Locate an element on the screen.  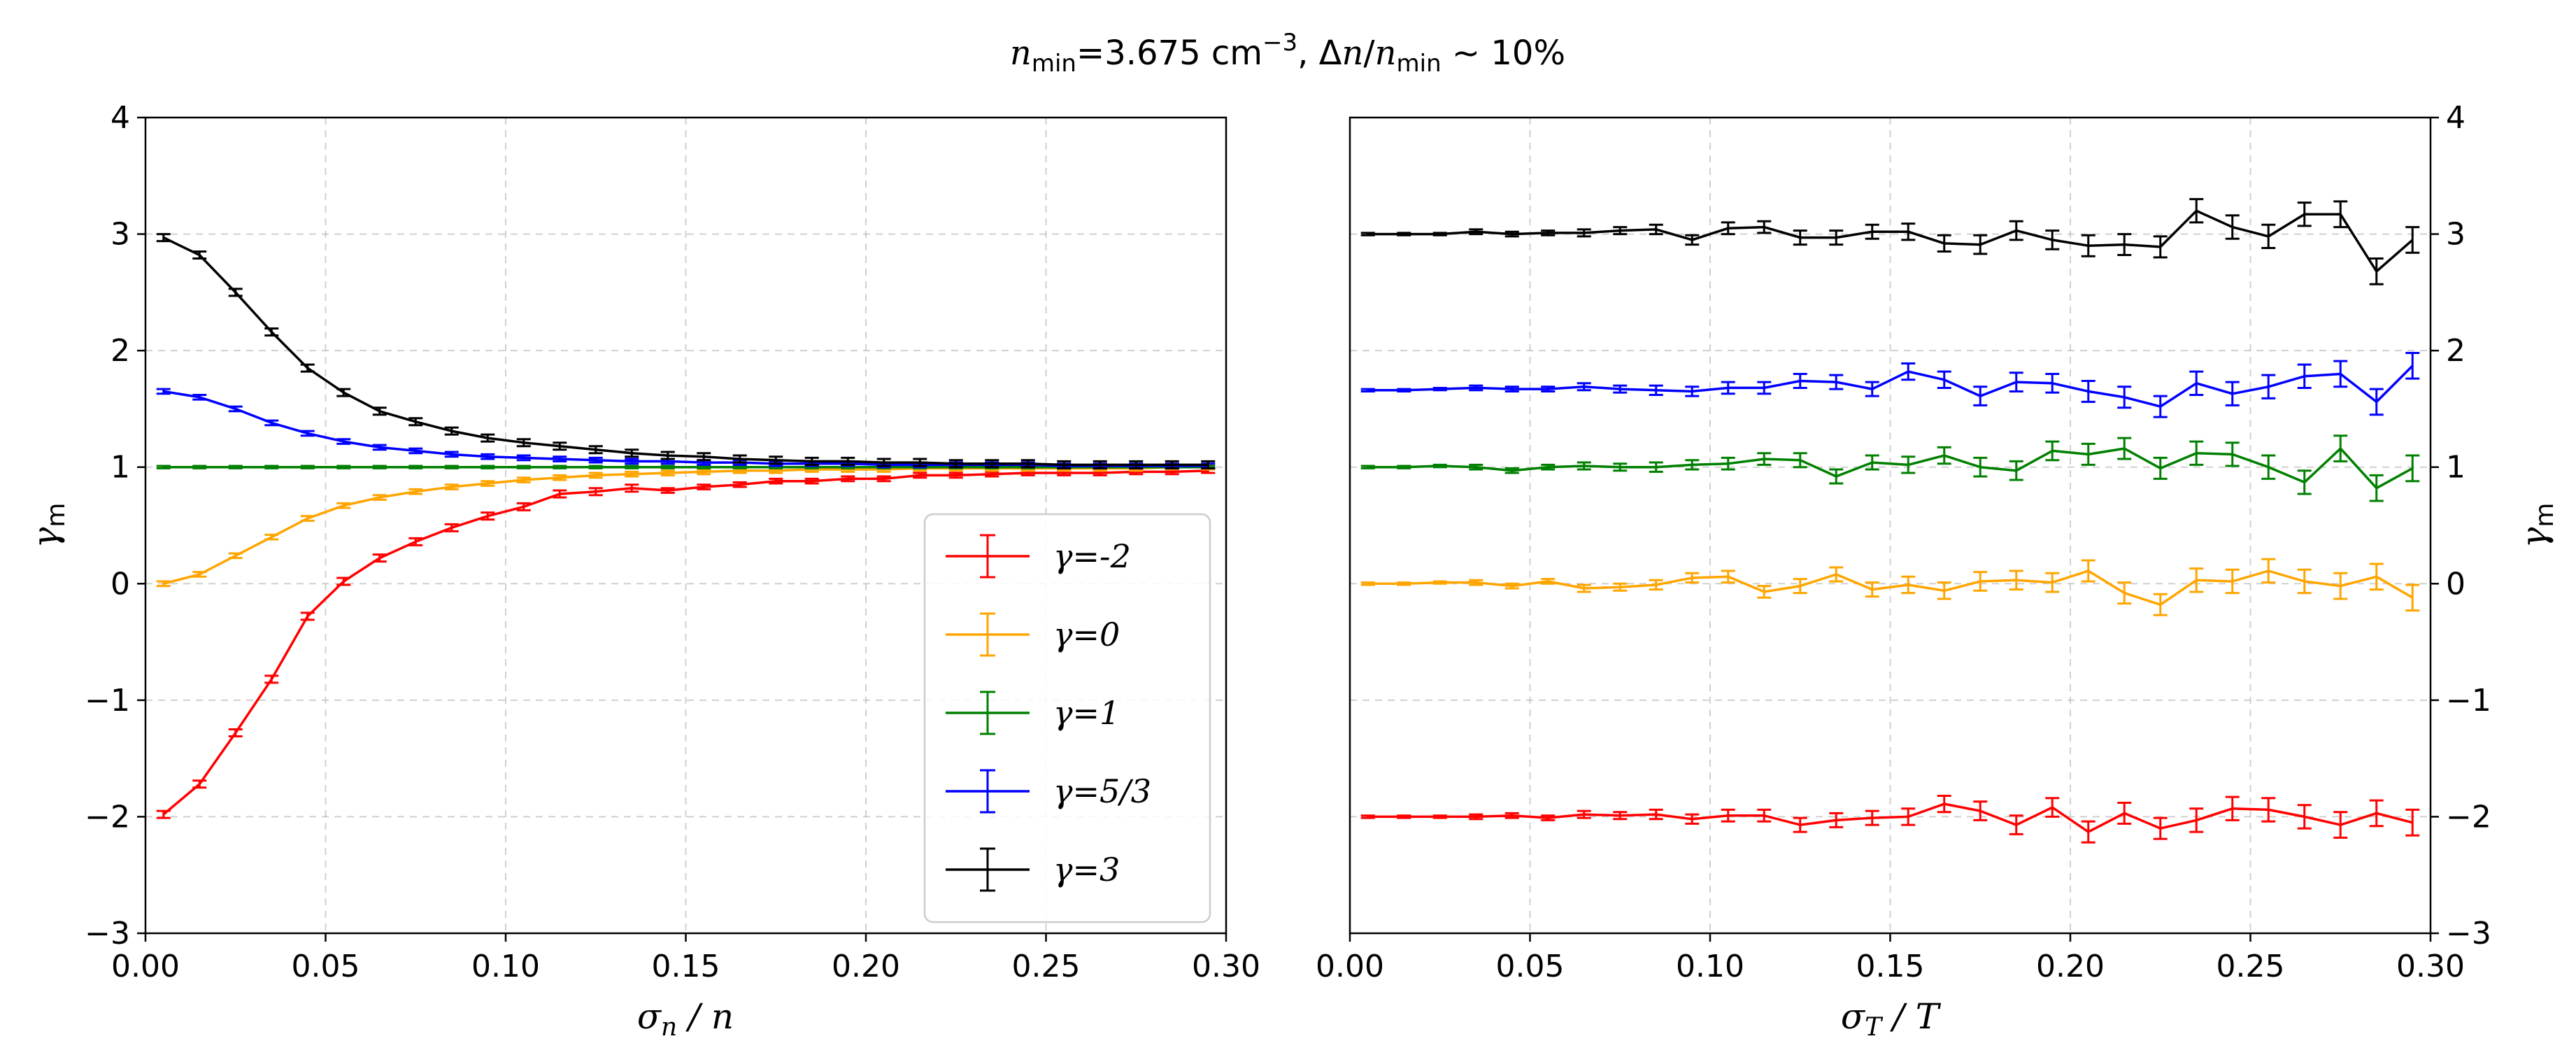
left-xlabel-sub: n is located at coordinates (669, 1027).